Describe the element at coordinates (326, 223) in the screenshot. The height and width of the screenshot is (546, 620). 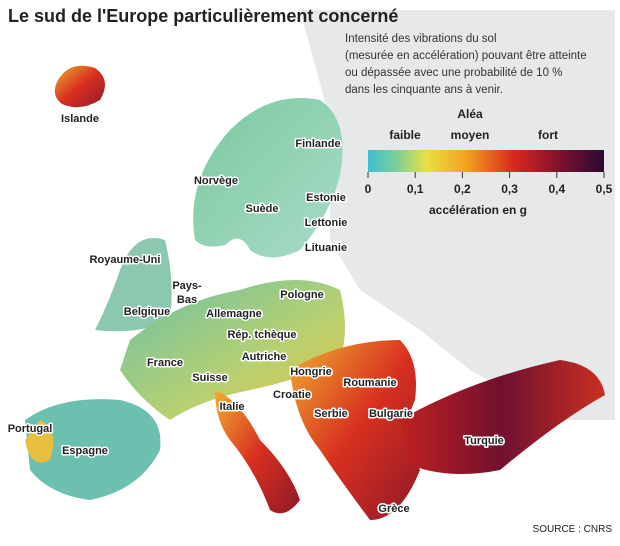
I see `country-label: Lettonie` at that location.